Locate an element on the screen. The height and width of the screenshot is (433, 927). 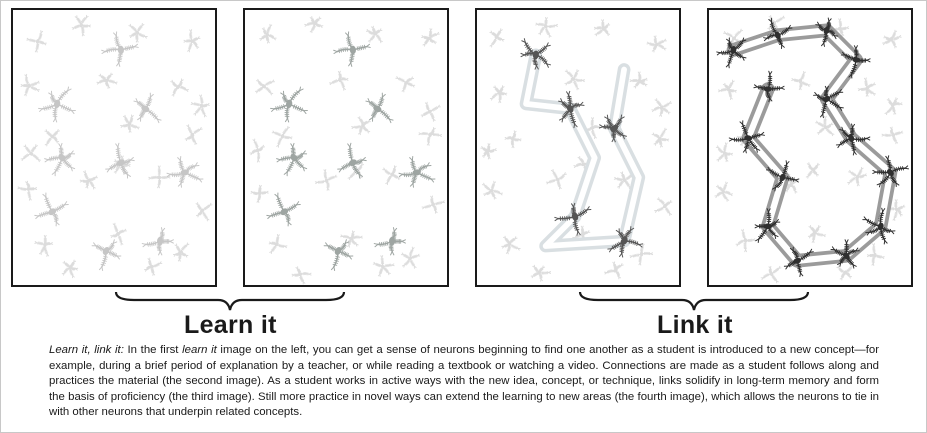
learn-it-heading: Learn it is located at coordinates (230, 325).